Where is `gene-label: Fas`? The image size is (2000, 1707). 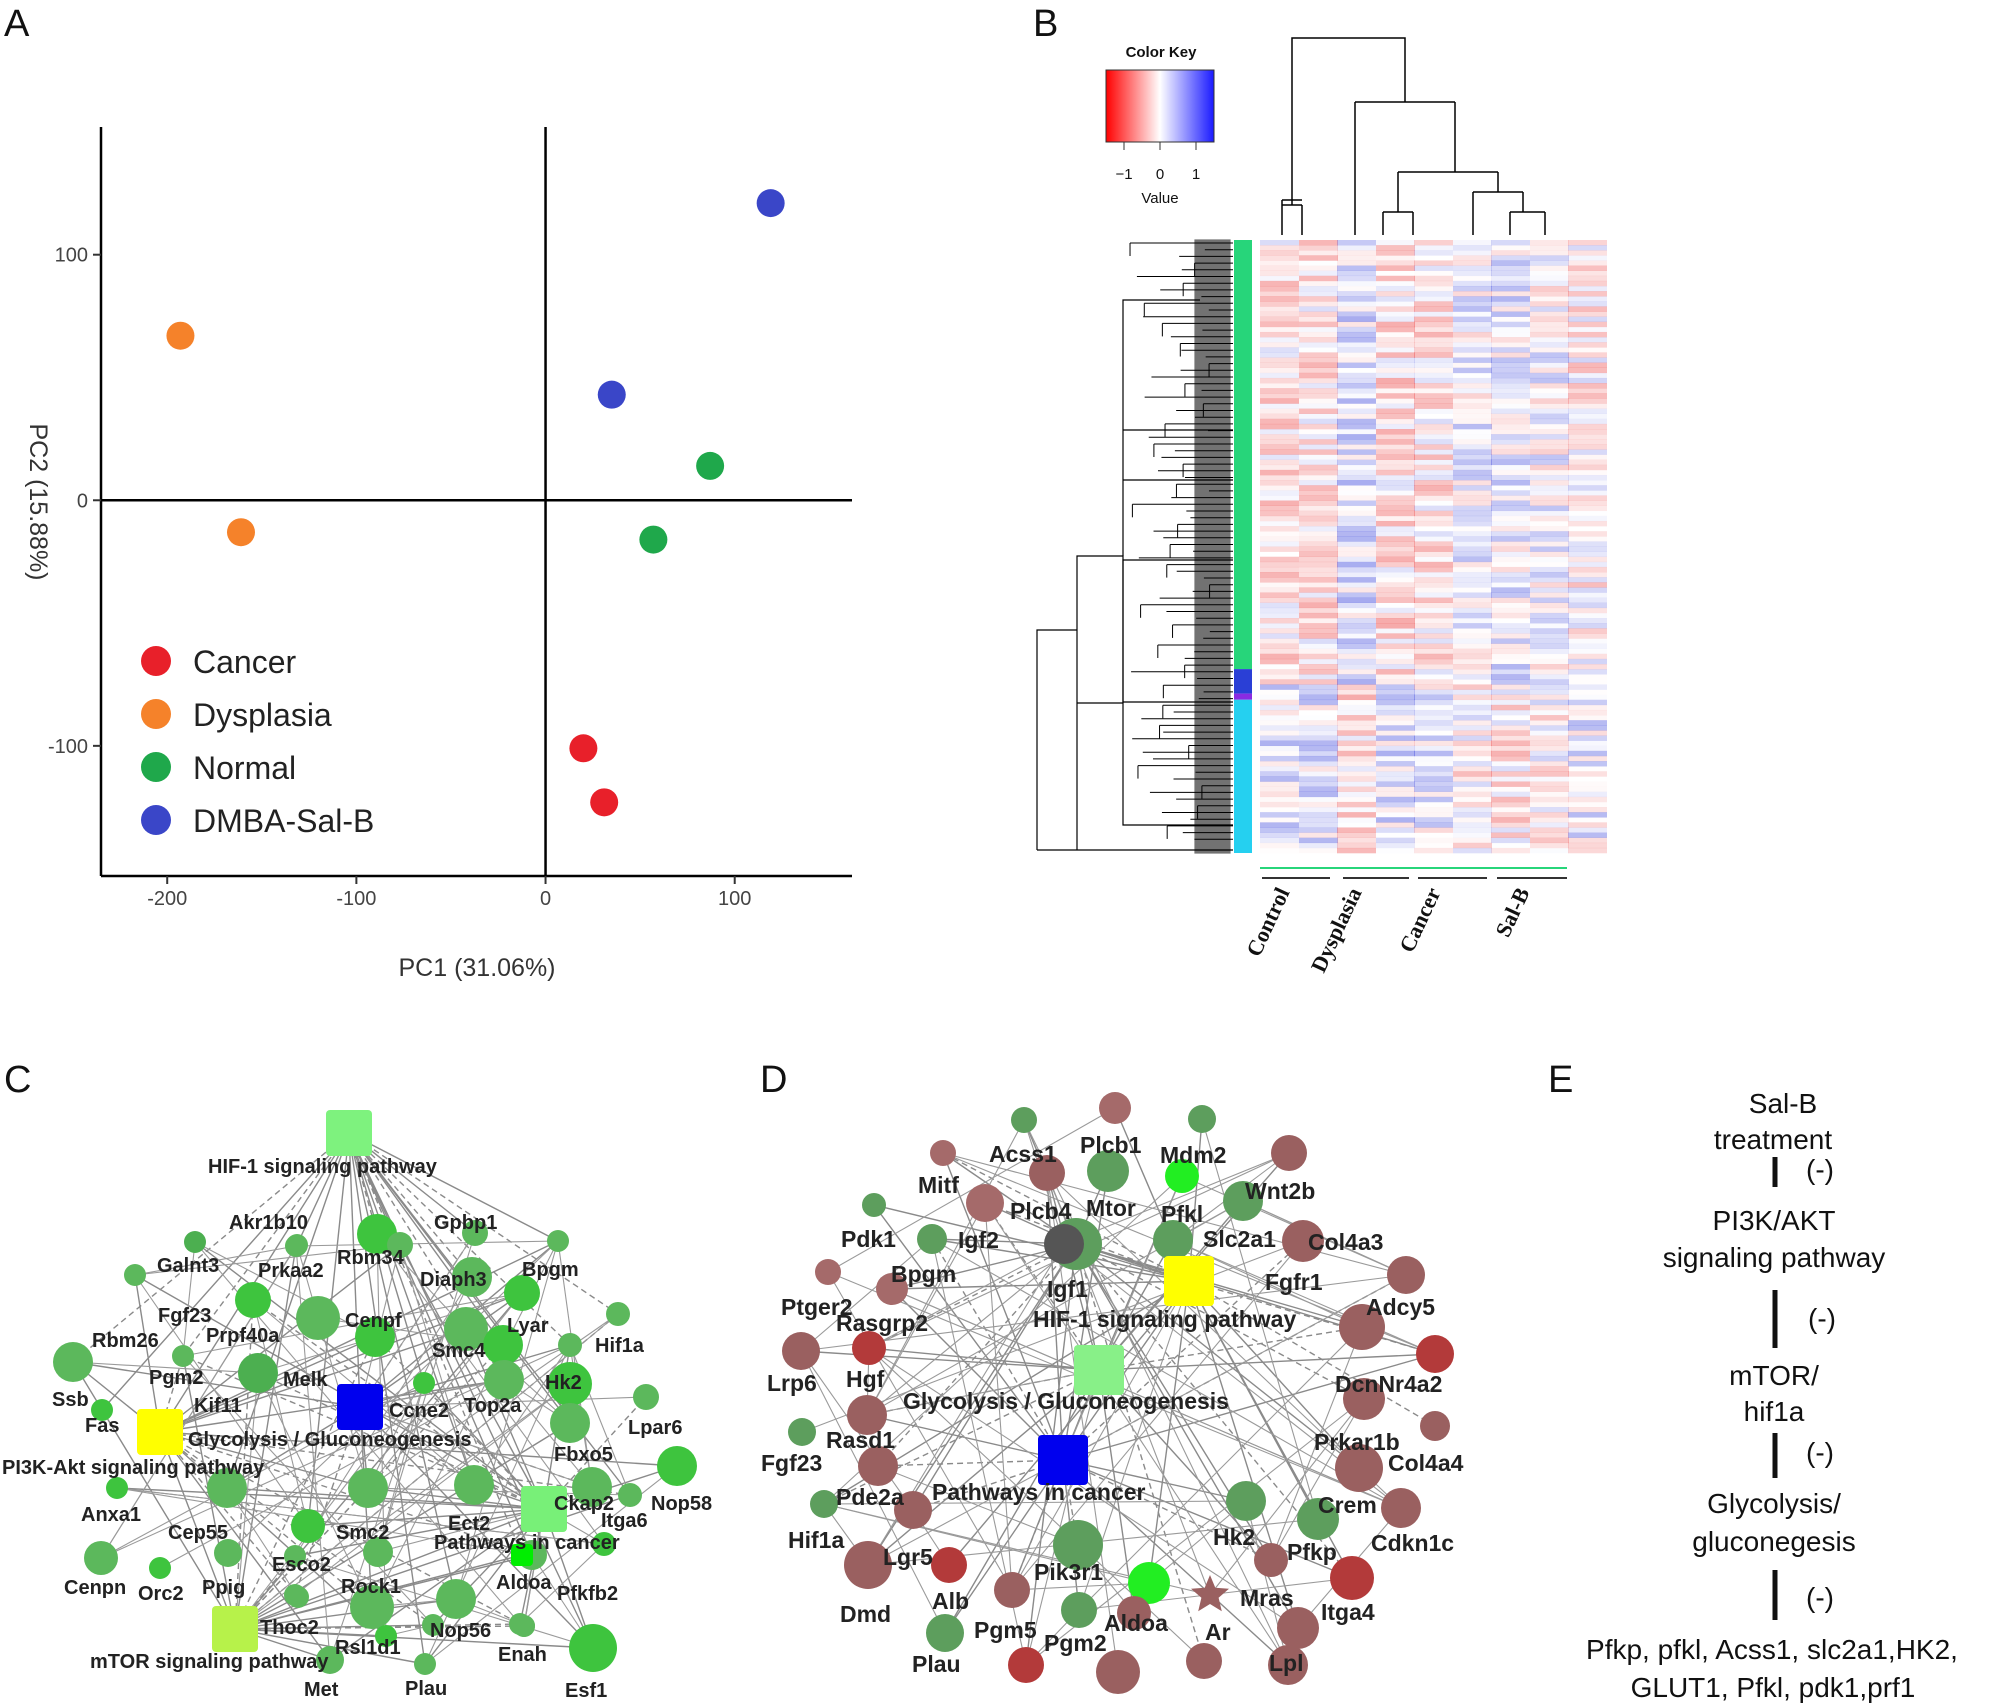
gene-label: Fas is located at coordinates (102, 1426).